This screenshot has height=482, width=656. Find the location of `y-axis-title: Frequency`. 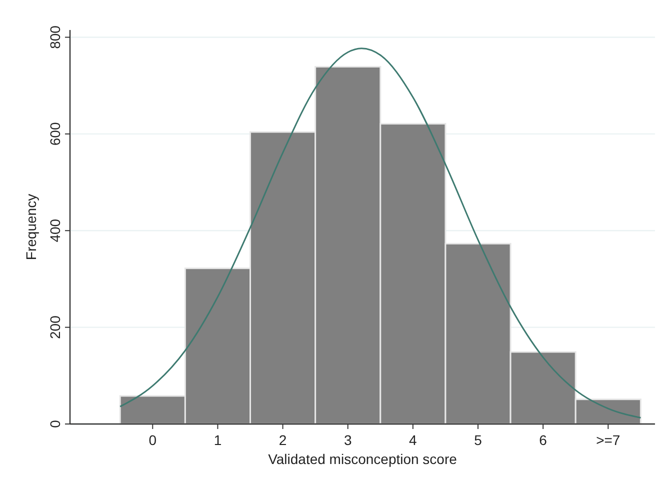

y-axis-title: Frequency is located at coordinates (31, 227).